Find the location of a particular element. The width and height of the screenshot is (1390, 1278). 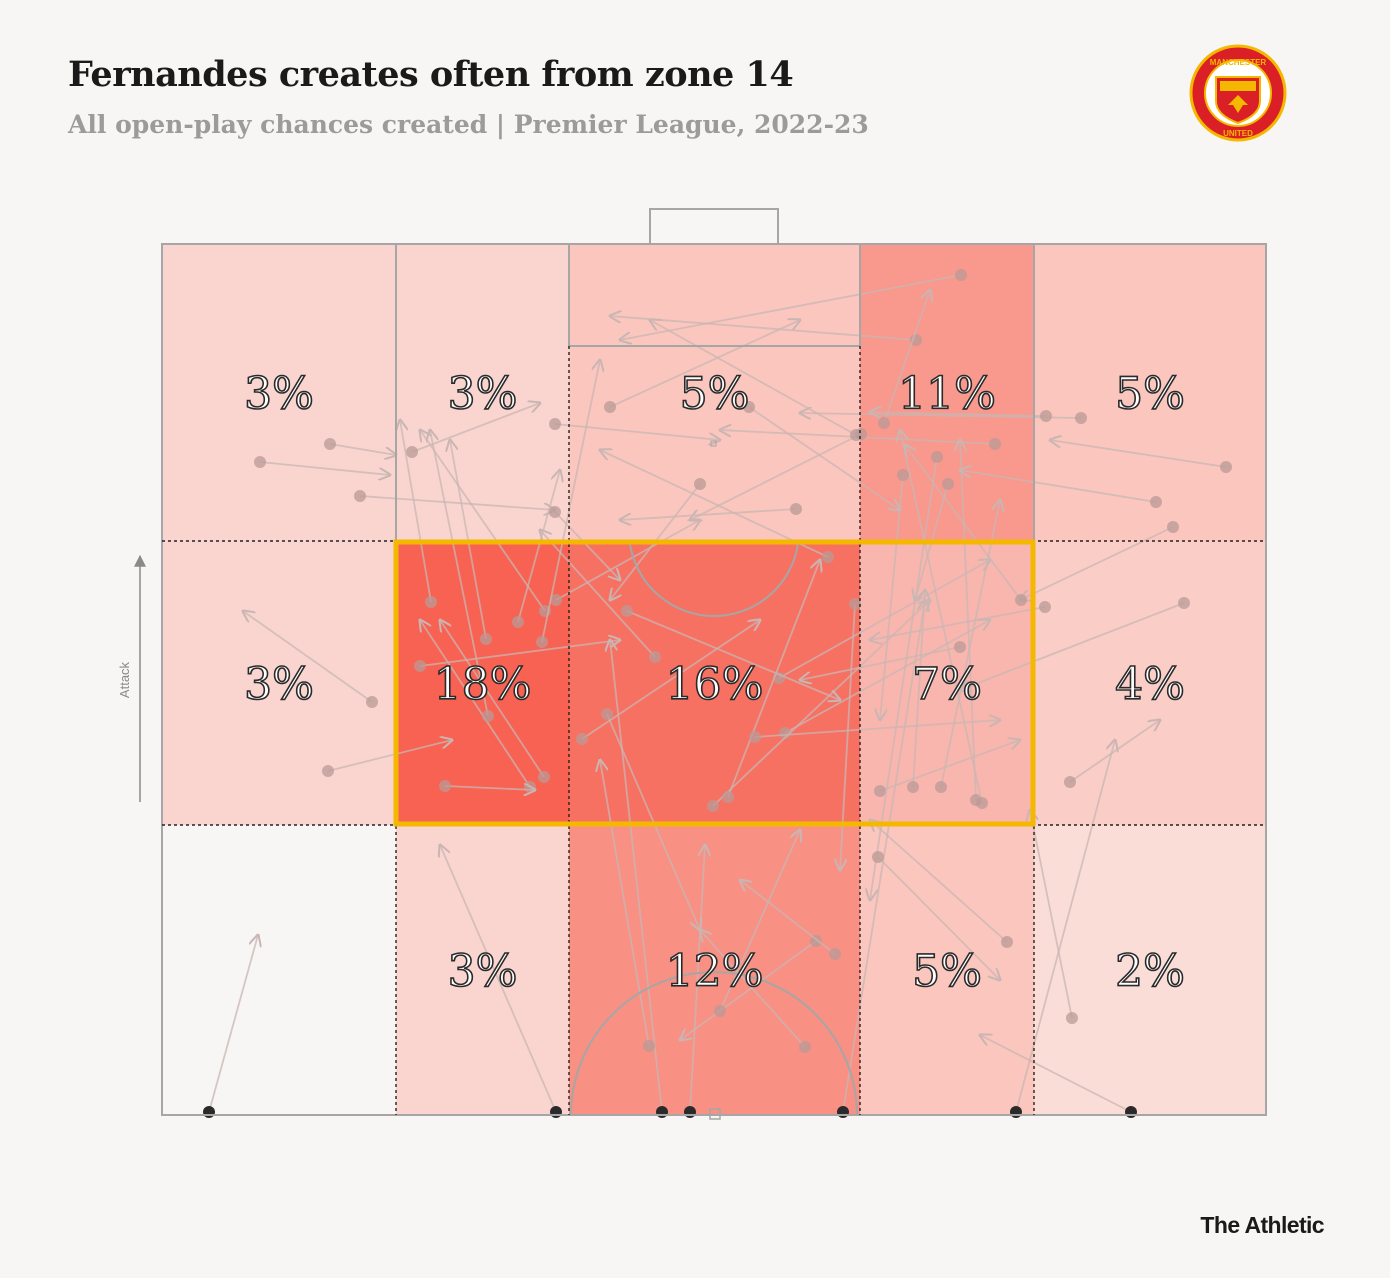

zone-14-highlight is located at coordinates (714, 683).